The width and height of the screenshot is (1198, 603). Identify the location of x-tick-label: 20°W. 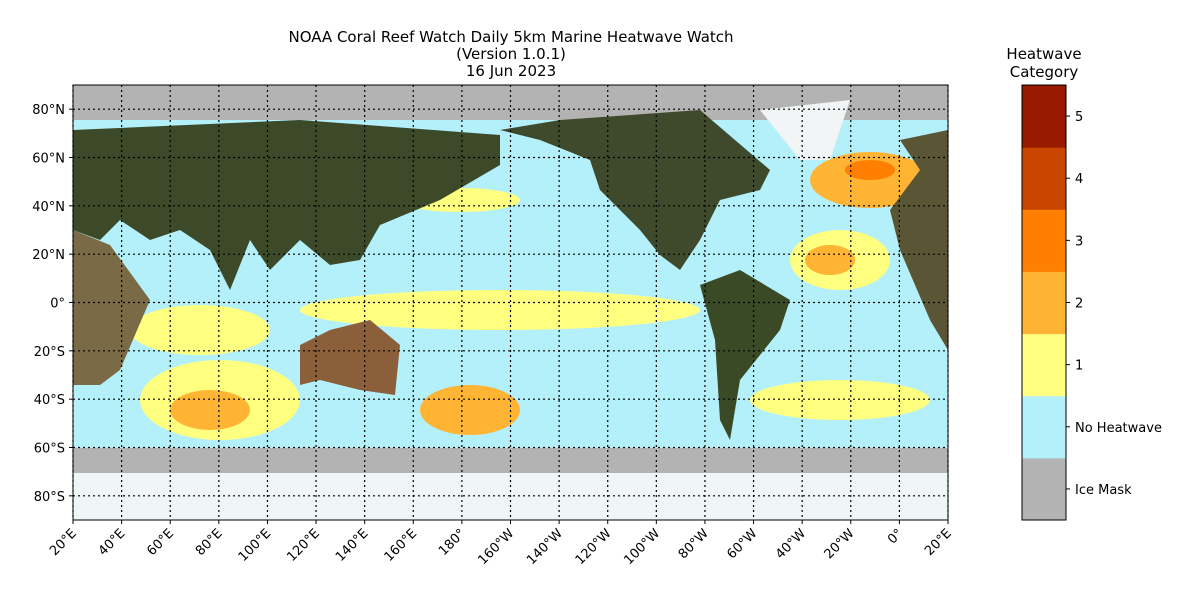
(840, 544).